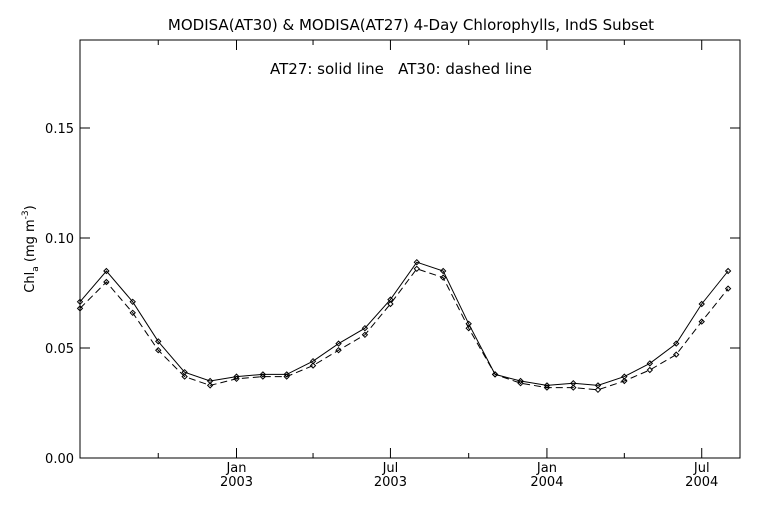 The width and height of the screenshot is (768, 512). I want to click on y-tick-label: 0.05, so click(59, 349).